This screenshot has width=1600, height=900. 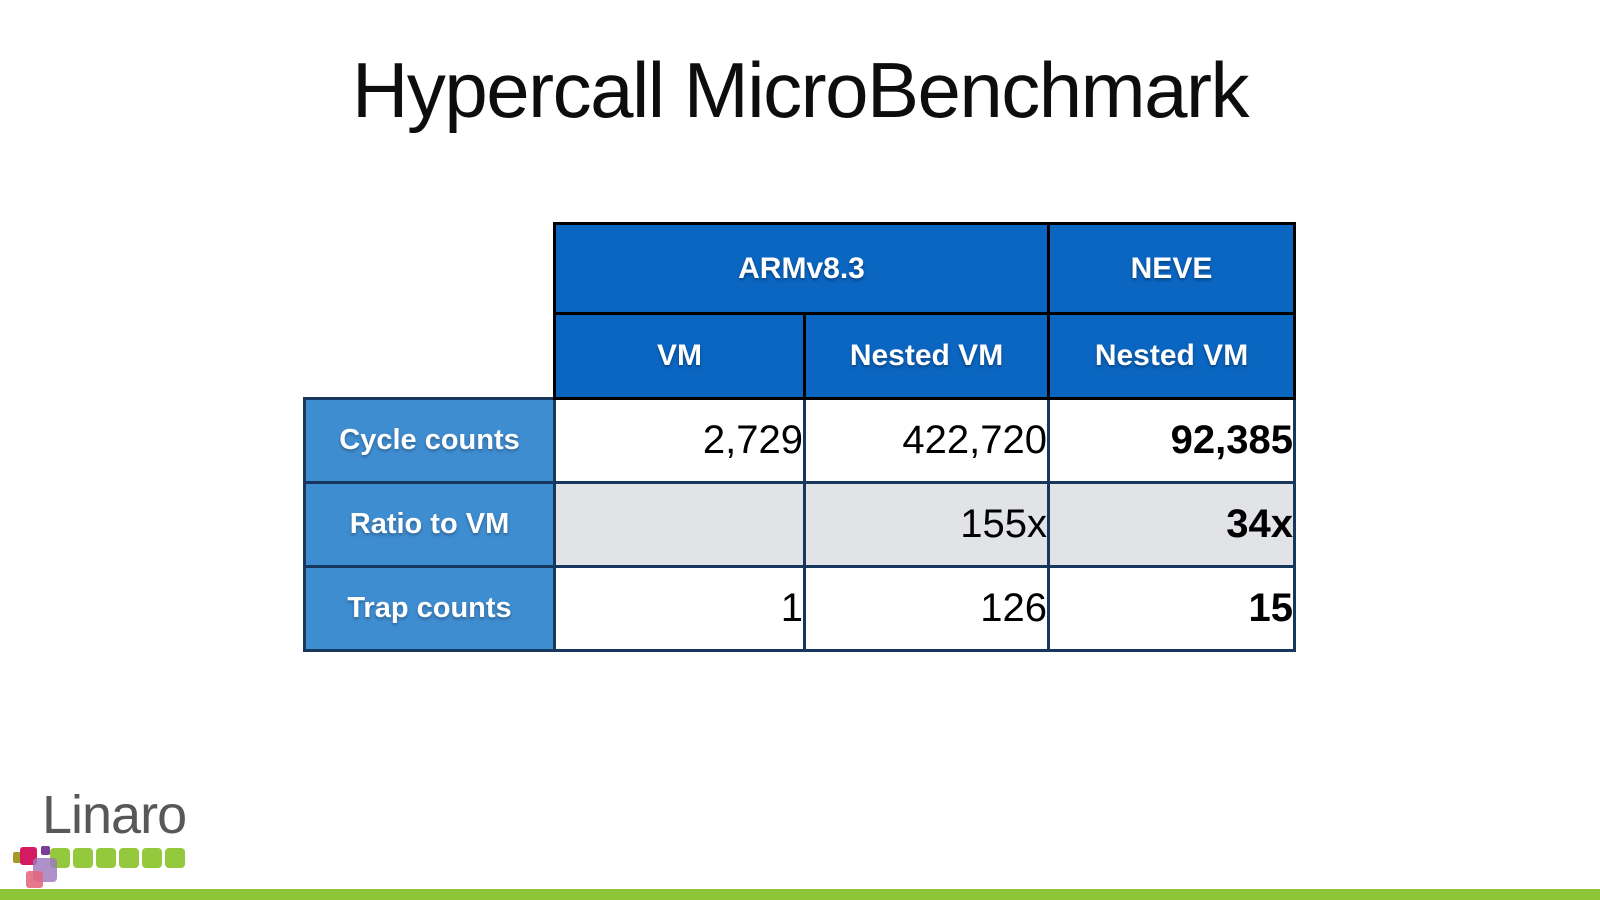 What do you see at coordinates (429, 608) in the screenshot?
I see `row-label-trap-counts: Trap counts` at bounding box center [429, 608].